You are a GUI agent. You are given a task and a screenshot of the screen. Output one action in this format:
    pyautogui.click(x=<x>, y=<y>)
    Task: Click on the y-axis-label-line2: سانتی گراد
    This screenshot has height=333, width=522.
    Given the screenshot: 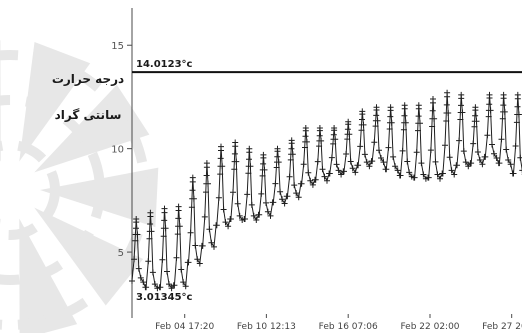 What is the action you would take?
    pyautogui.click(x=88, y=115)
    